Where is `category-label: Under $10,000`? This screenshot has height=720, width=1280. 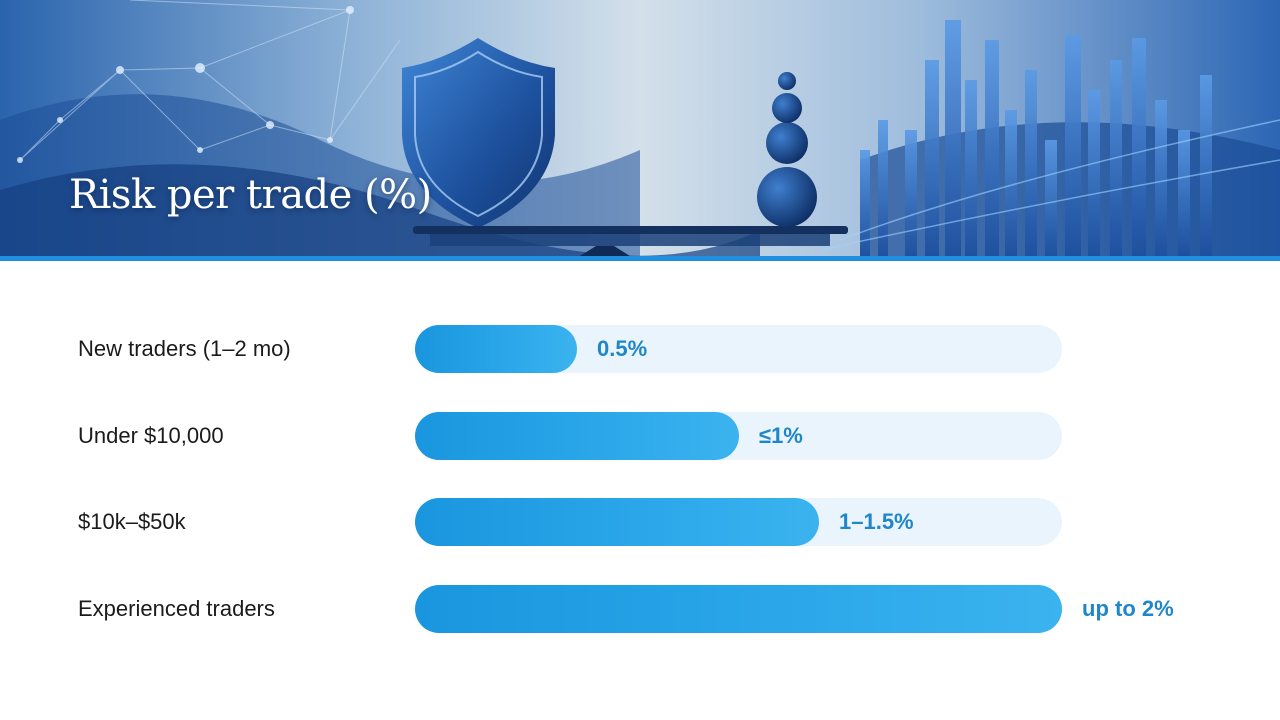 category-label: Under $10,000 is located at coordinates (151, 435).